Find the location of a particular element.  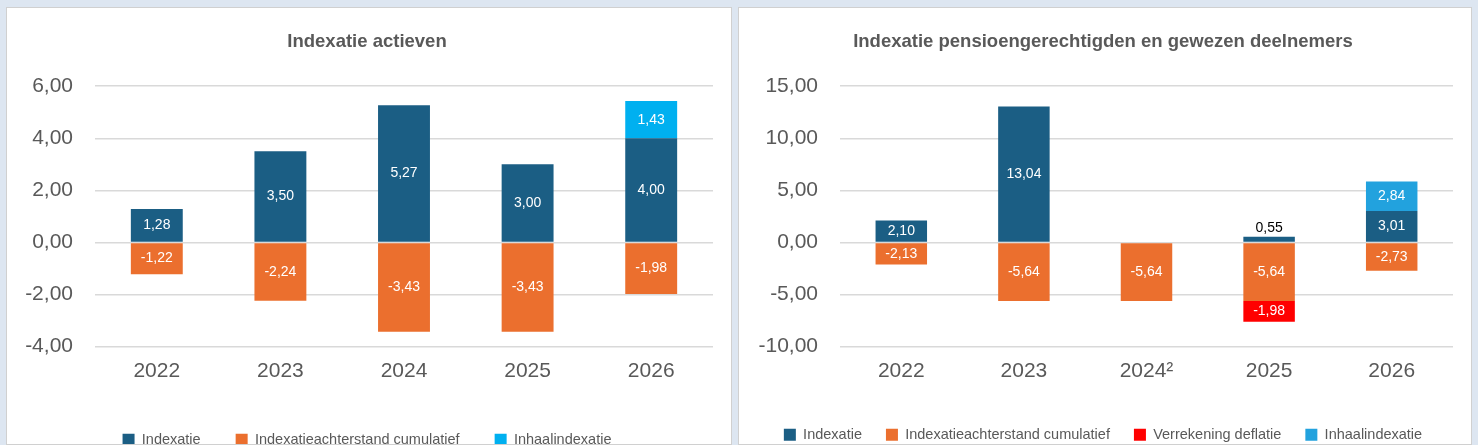

chart-title: Indexatie actieven is located at coordinates (367, 41).